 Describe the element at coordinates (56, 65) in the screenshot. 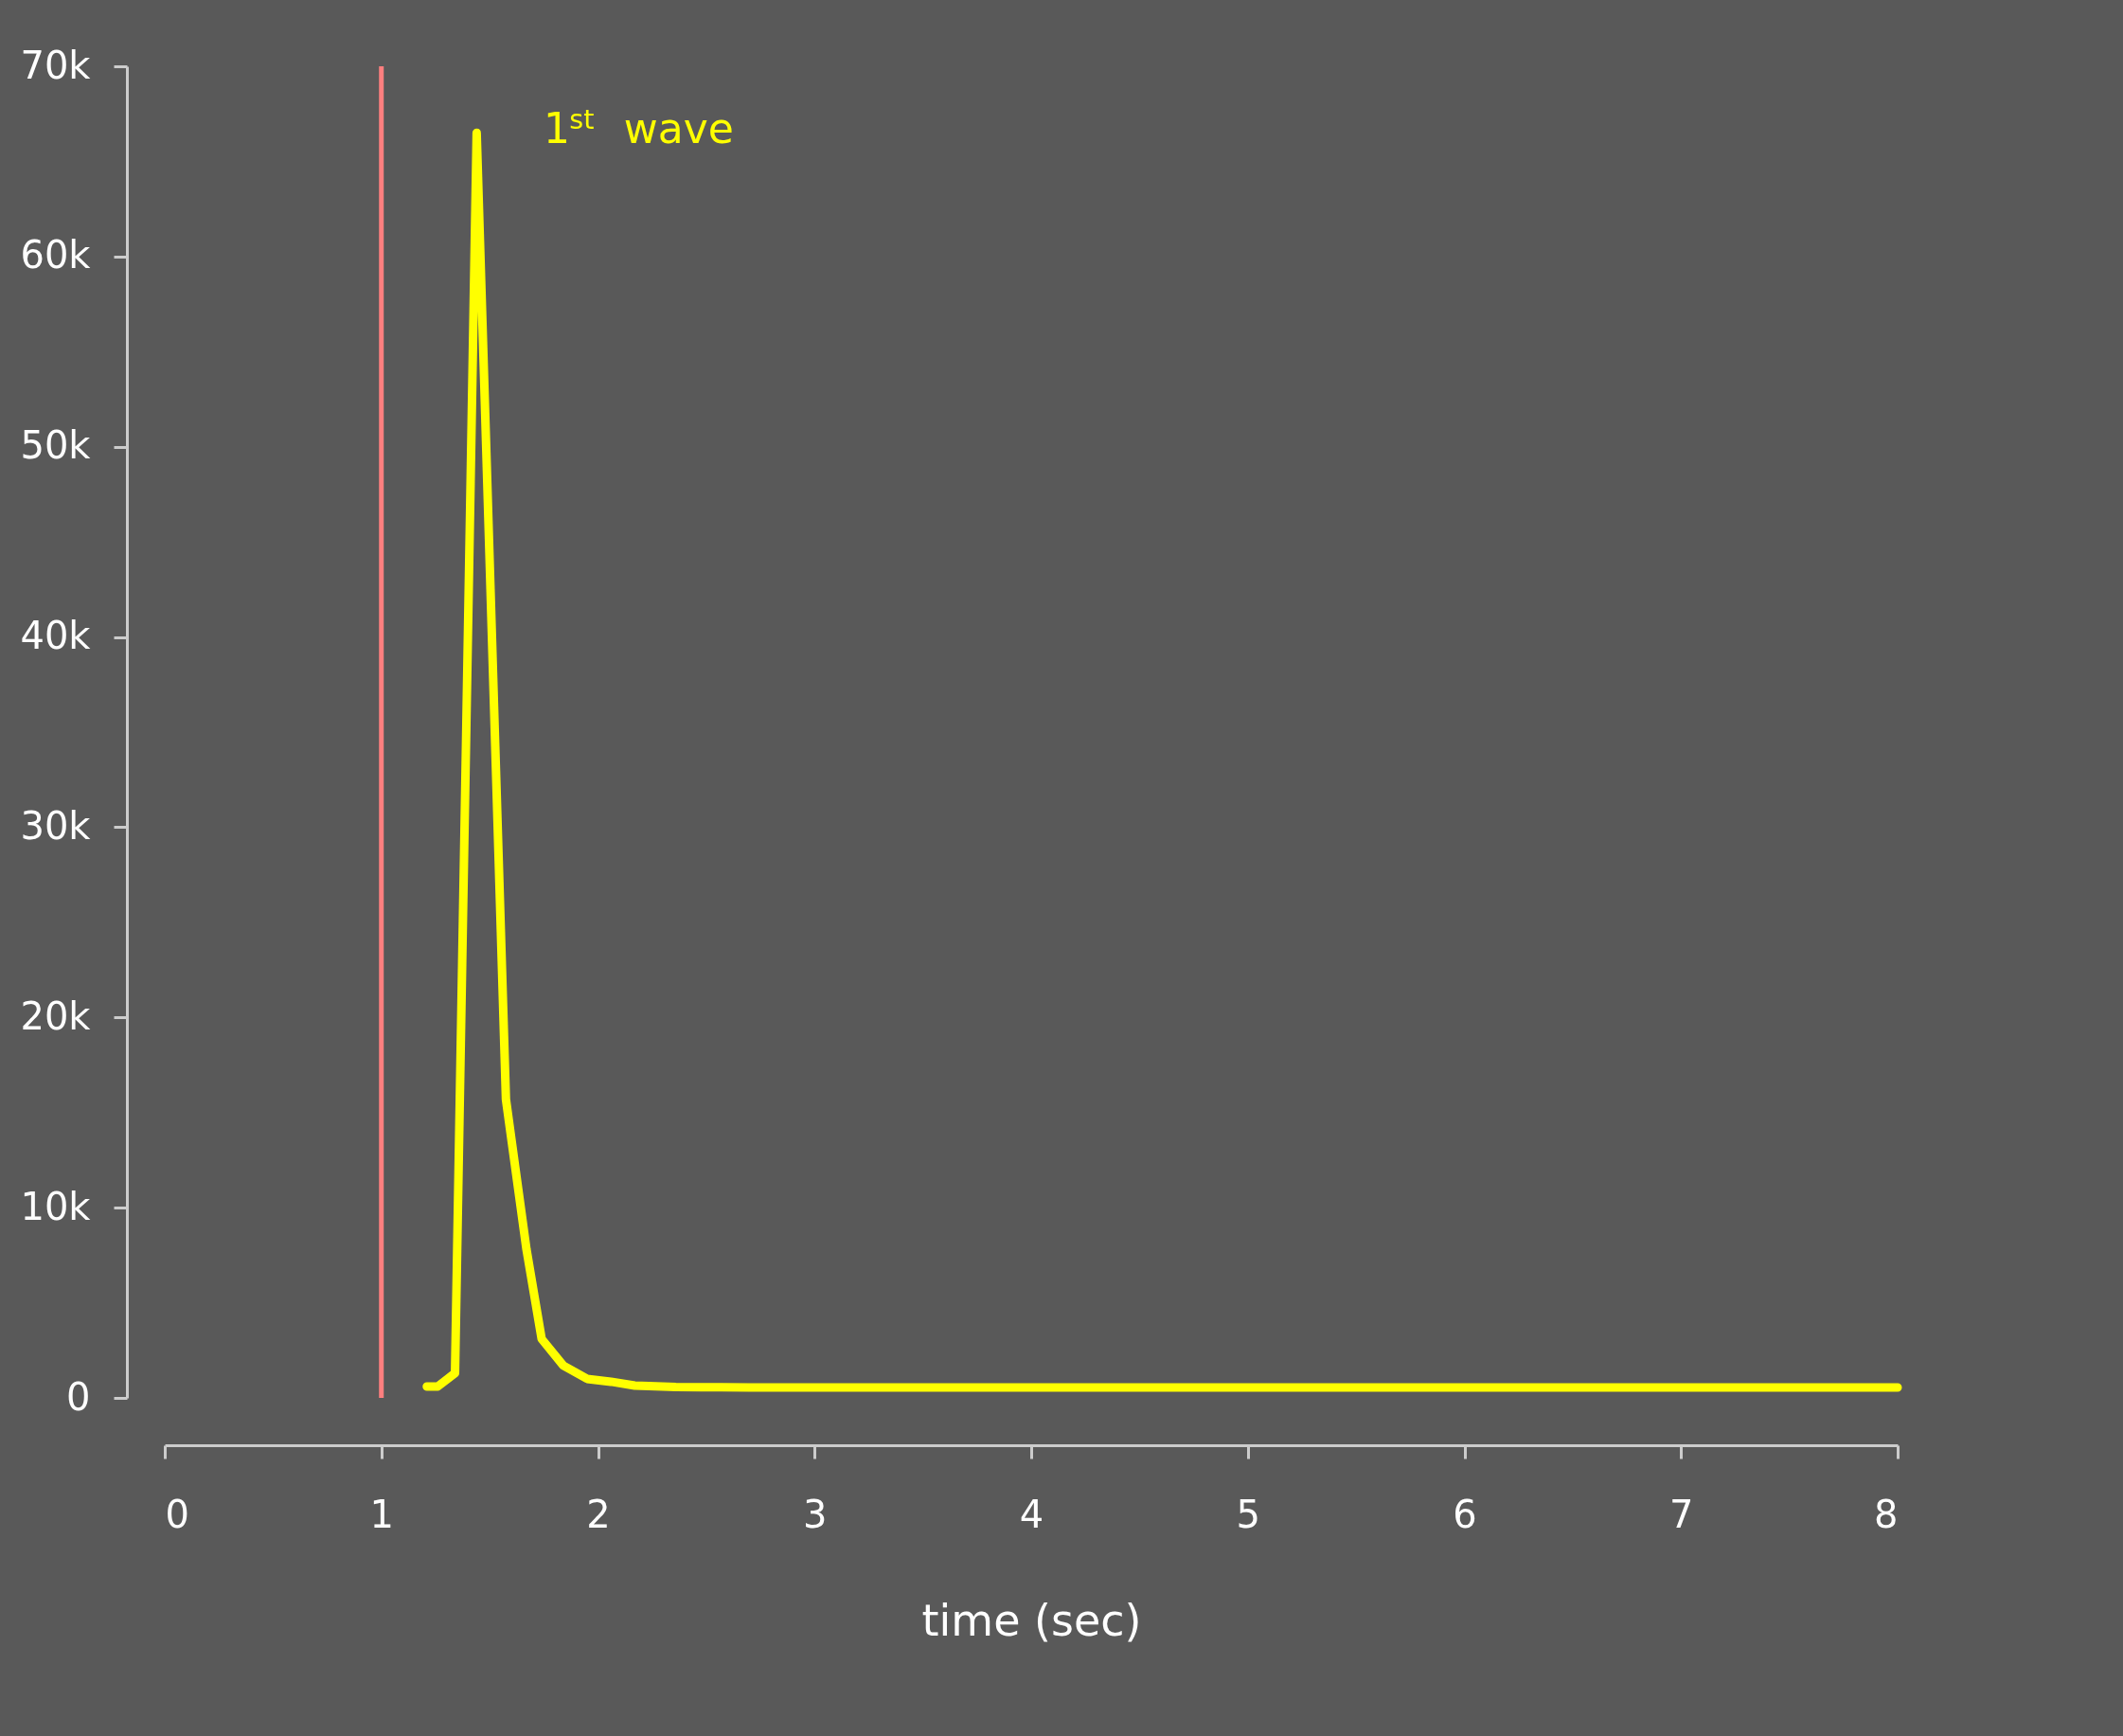

I see `y-tick-label: 70k` at that location.